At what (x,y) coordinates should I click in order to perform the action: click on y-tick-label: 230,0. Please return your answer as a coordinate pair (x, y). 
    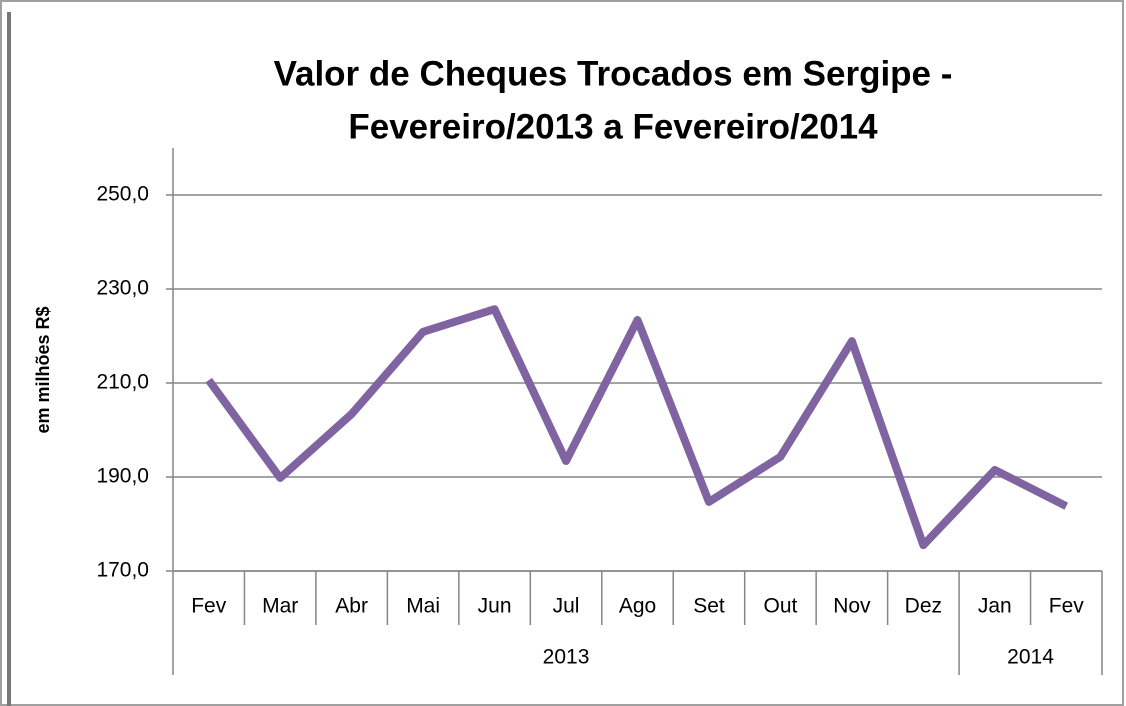
    Looking at the image, I should click on (122, 288).